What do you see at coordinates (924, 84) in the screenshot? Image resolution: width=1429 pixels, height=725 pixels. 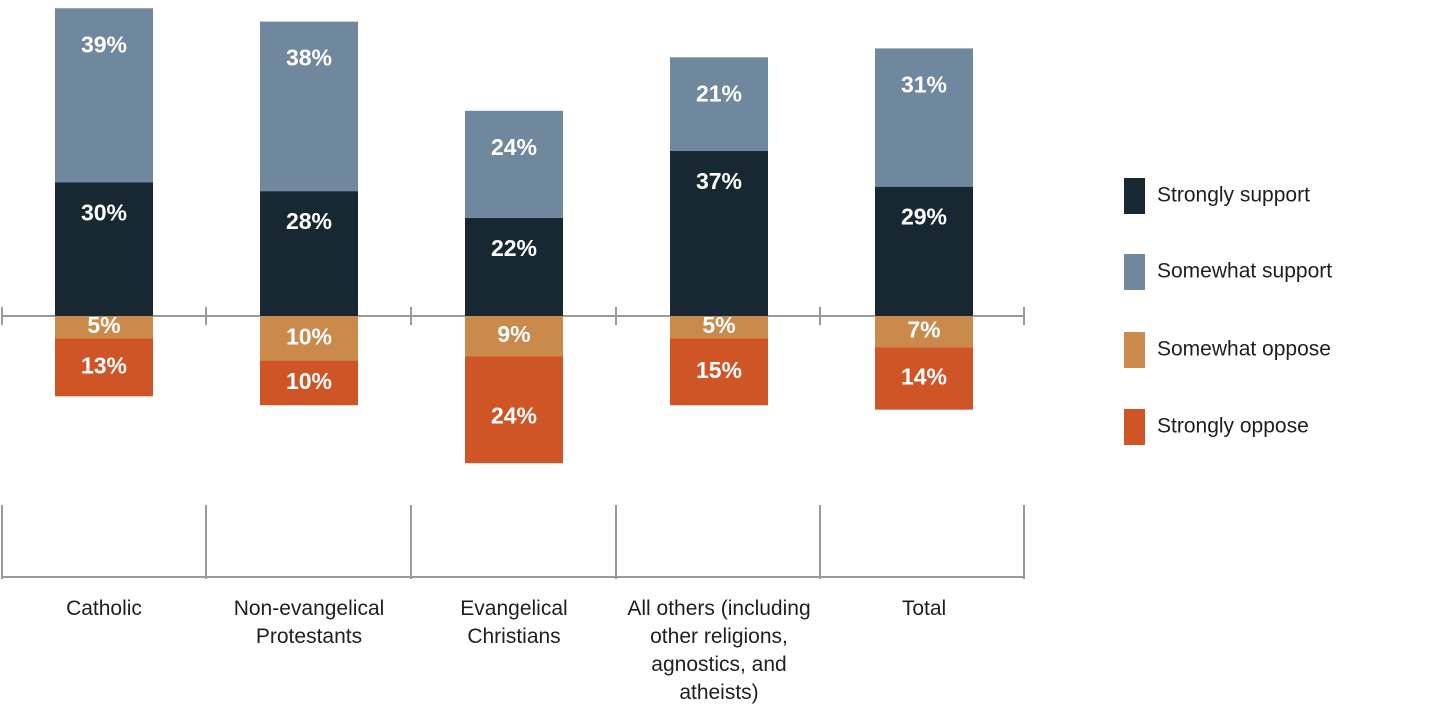 I see `data-label-somewhat-support: 31%` at bounding box center [924, 84].